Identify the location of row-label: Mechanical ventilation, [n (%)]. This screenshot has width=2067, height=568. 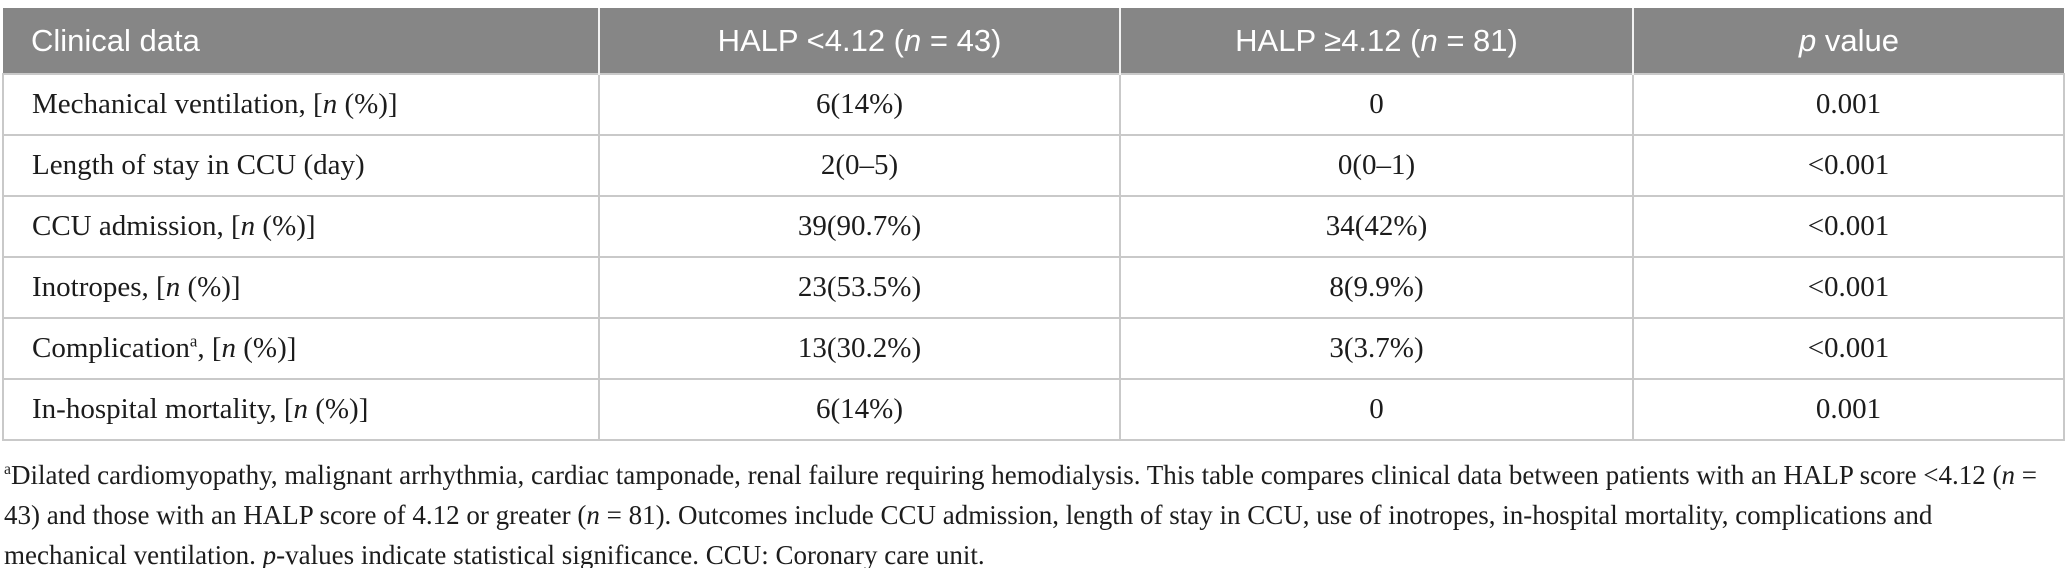
(301, 104).